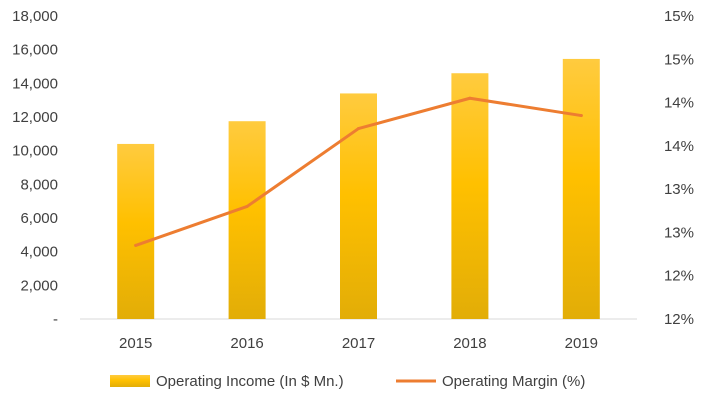 The image size is (703, 406). What do you see at coordinates (39, 285) in the screenshot?
I see `left-tick-label: 2,000` at bounding box center [39, 285].